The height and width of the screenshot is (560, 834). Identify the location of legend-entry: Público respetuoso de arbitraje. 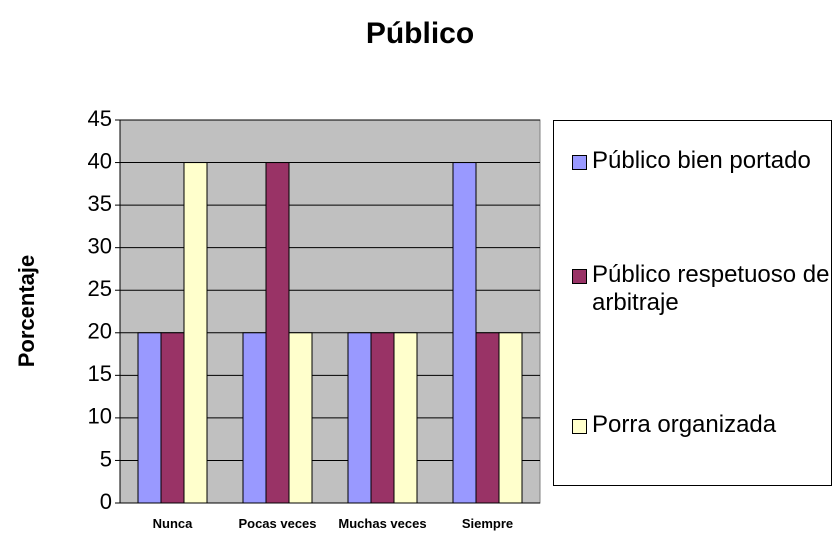
(702, 289).